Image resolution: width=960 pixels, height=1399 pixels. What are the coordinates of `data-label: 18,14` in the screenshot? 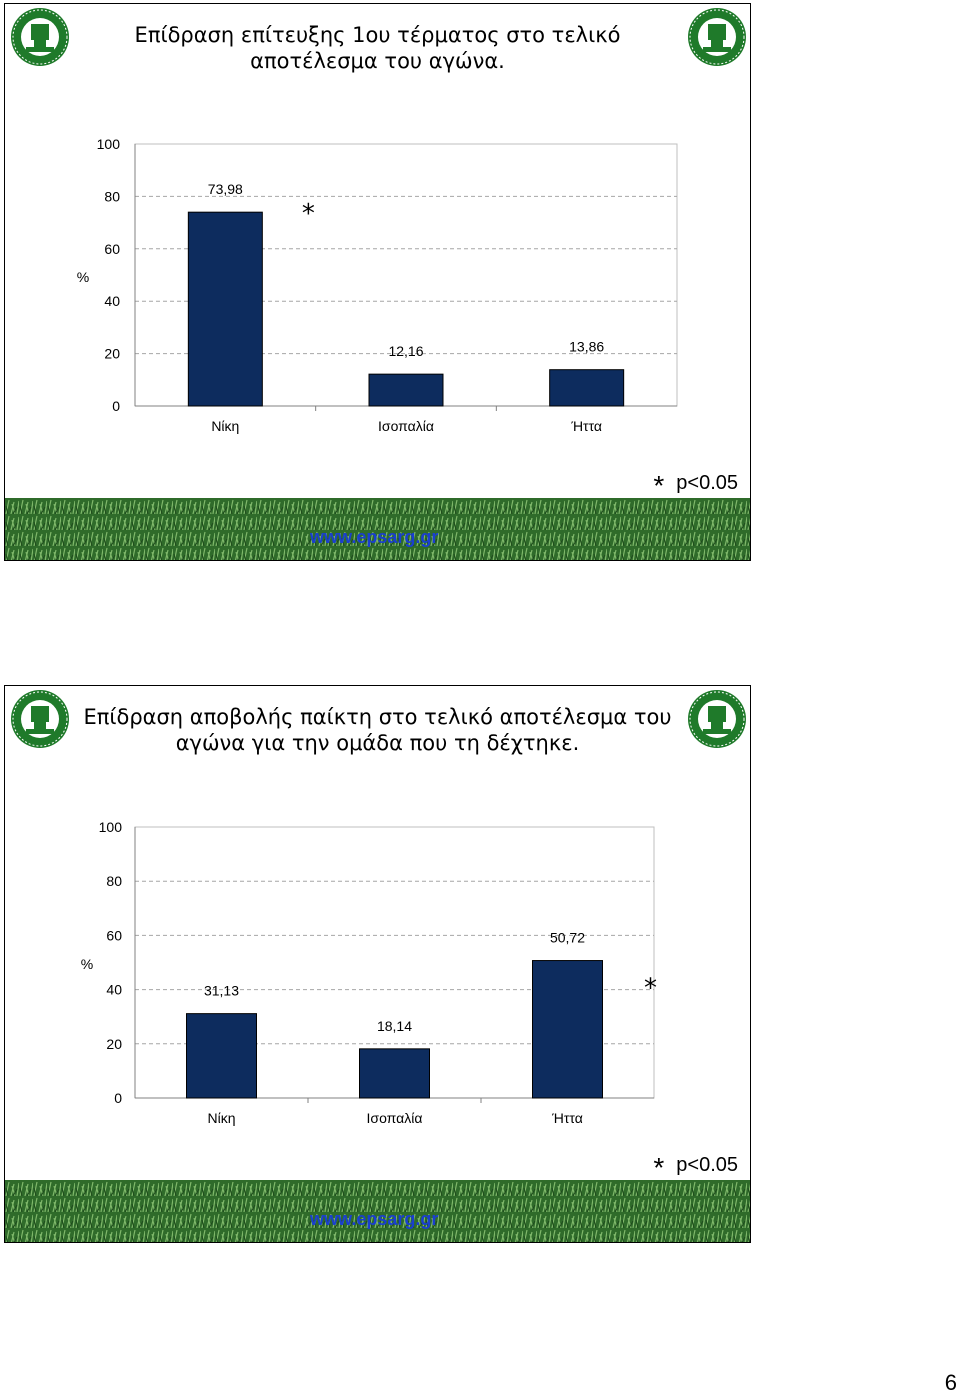 It's located at (394, 1026).